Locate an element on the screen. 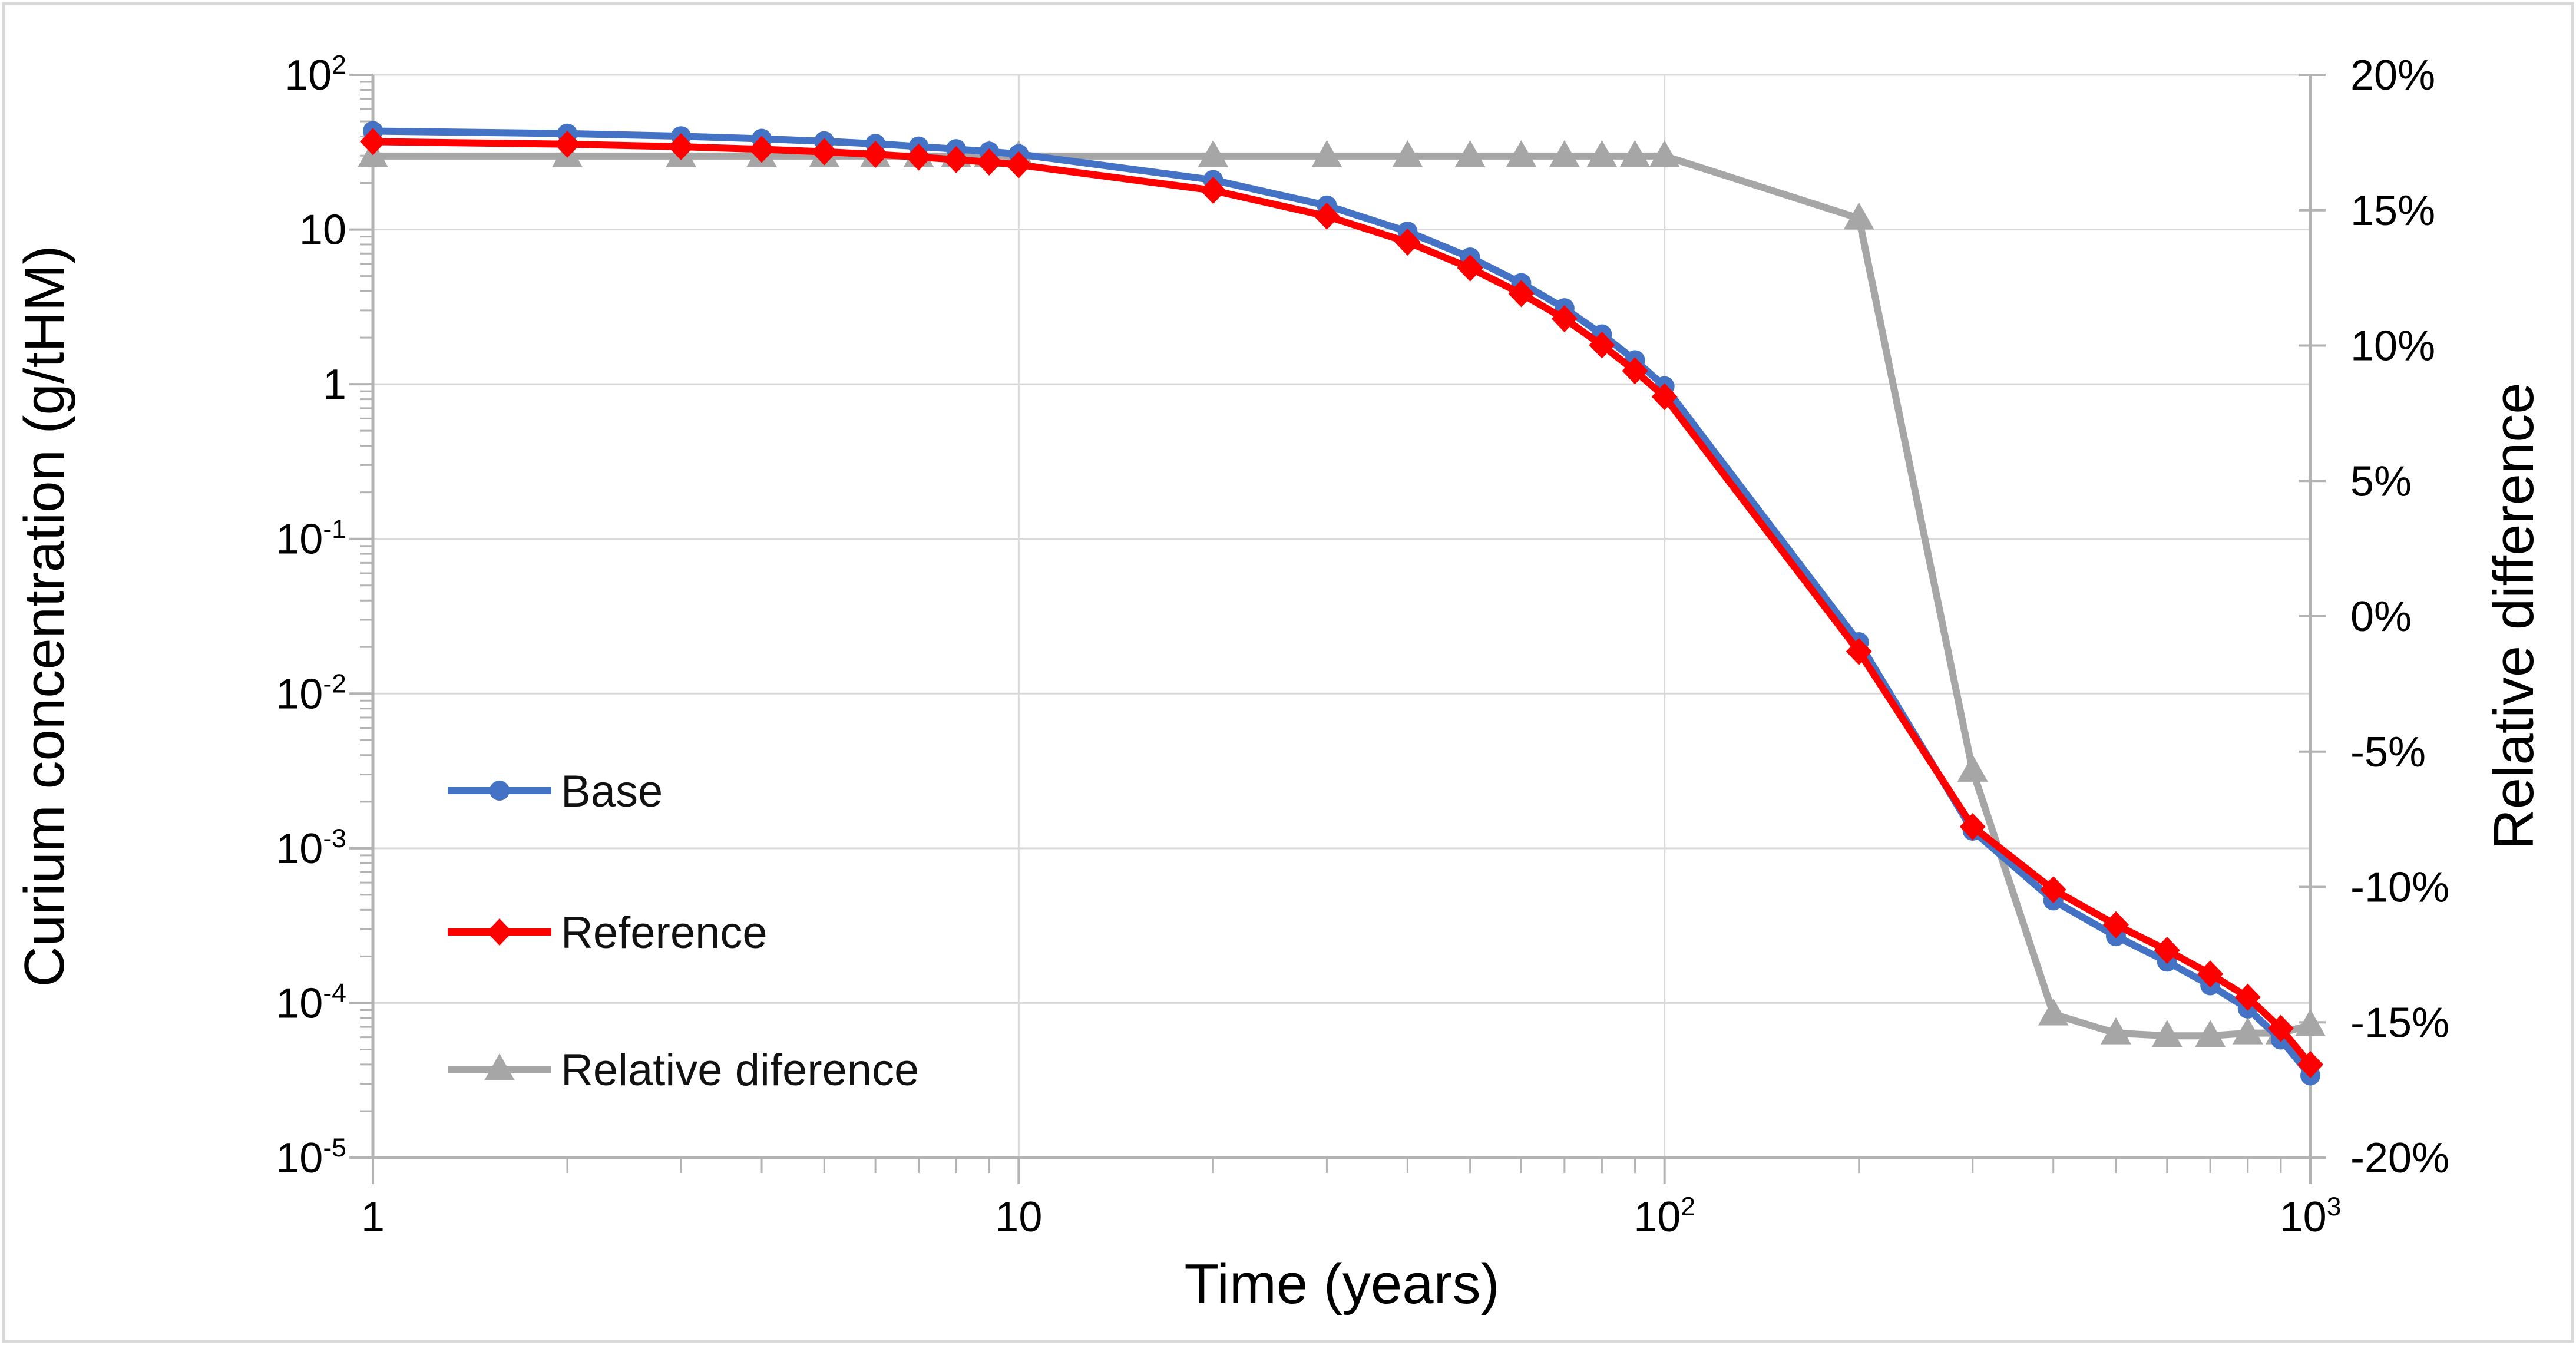  y-left-tick-label: 10⁻³ is located at coordinates (311, 849).